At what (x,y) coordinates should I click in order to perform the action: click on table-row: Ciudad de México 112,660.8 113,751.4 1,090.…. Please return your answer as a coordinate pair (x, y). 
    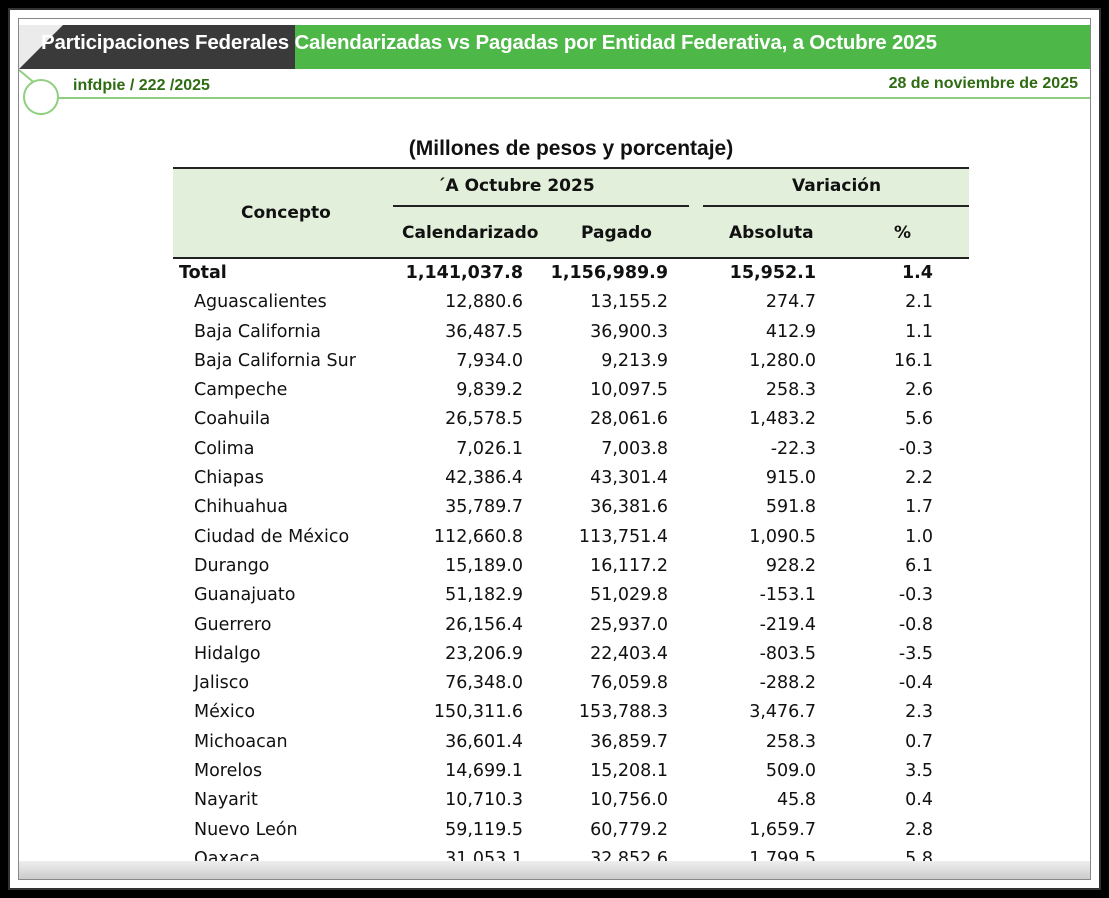
    Looking at the image, I should click on (571, 537).